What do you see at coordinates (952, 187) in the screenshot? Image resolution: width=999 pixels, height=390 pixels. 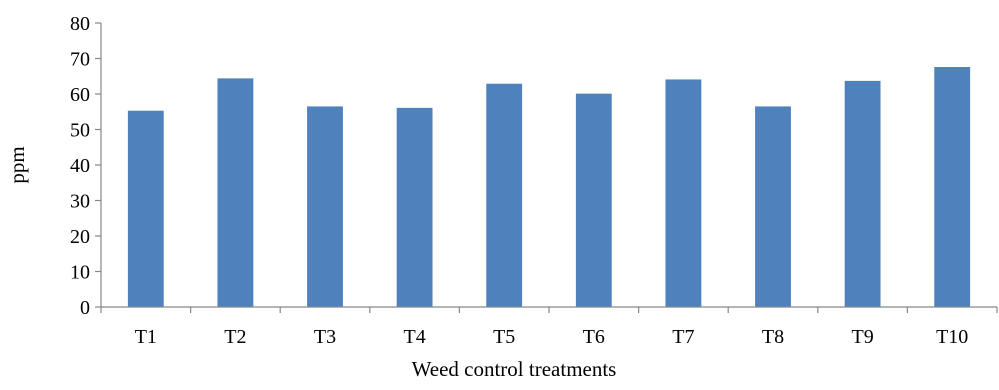 I see `bar-t10` at bounding box center [952, 187].